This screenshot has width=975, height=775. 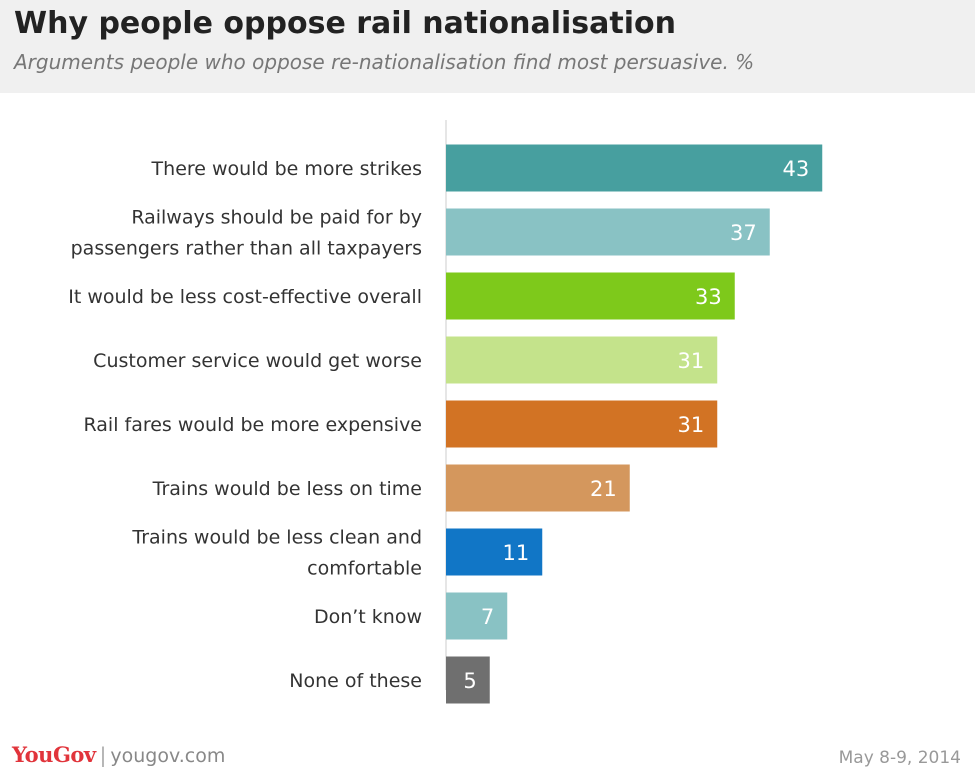 What do you see at coordinates (54, 754) in the screenshot?
I see `yougov-logo: YouGov` at bounding box center [54, 754].